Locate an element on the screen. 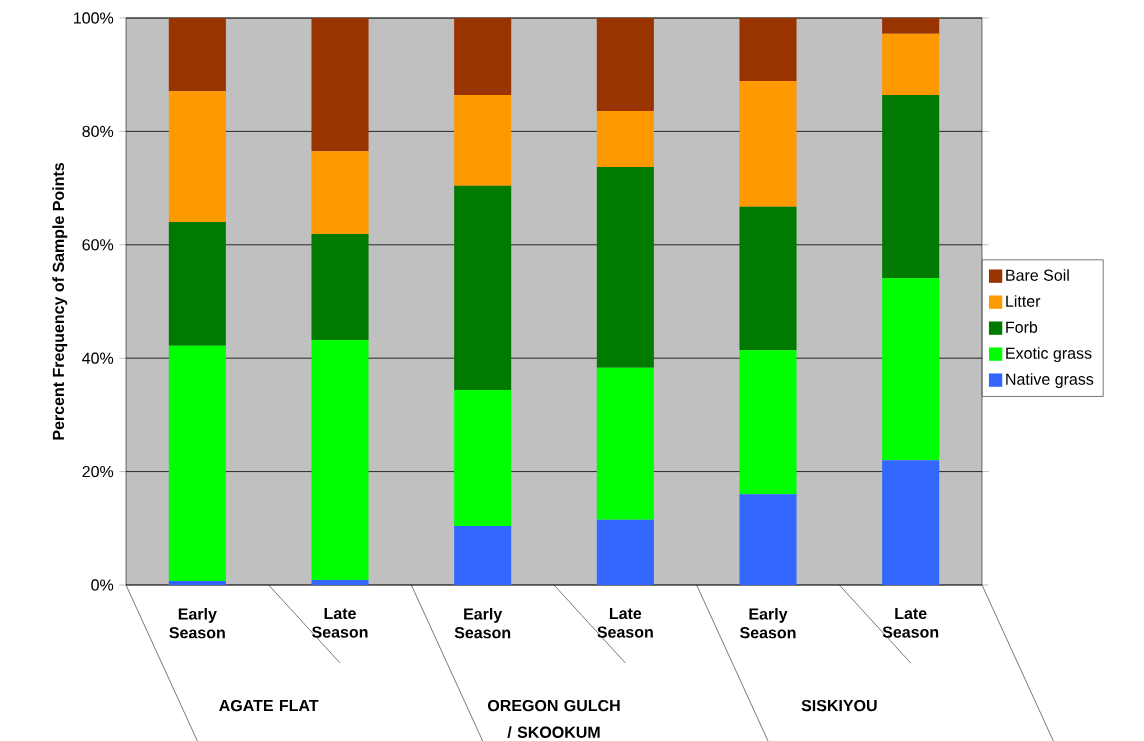  y-tick-label: 40% is located at coordinates (98, 358).